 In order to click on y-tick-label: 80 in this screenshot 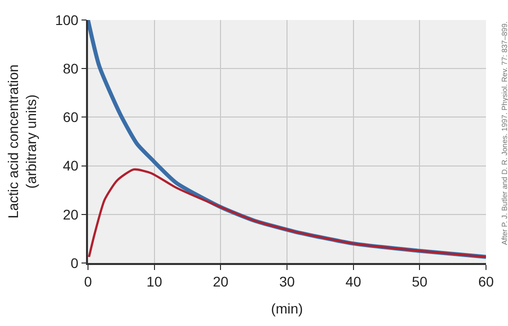, I will do `click(70, 68)`.